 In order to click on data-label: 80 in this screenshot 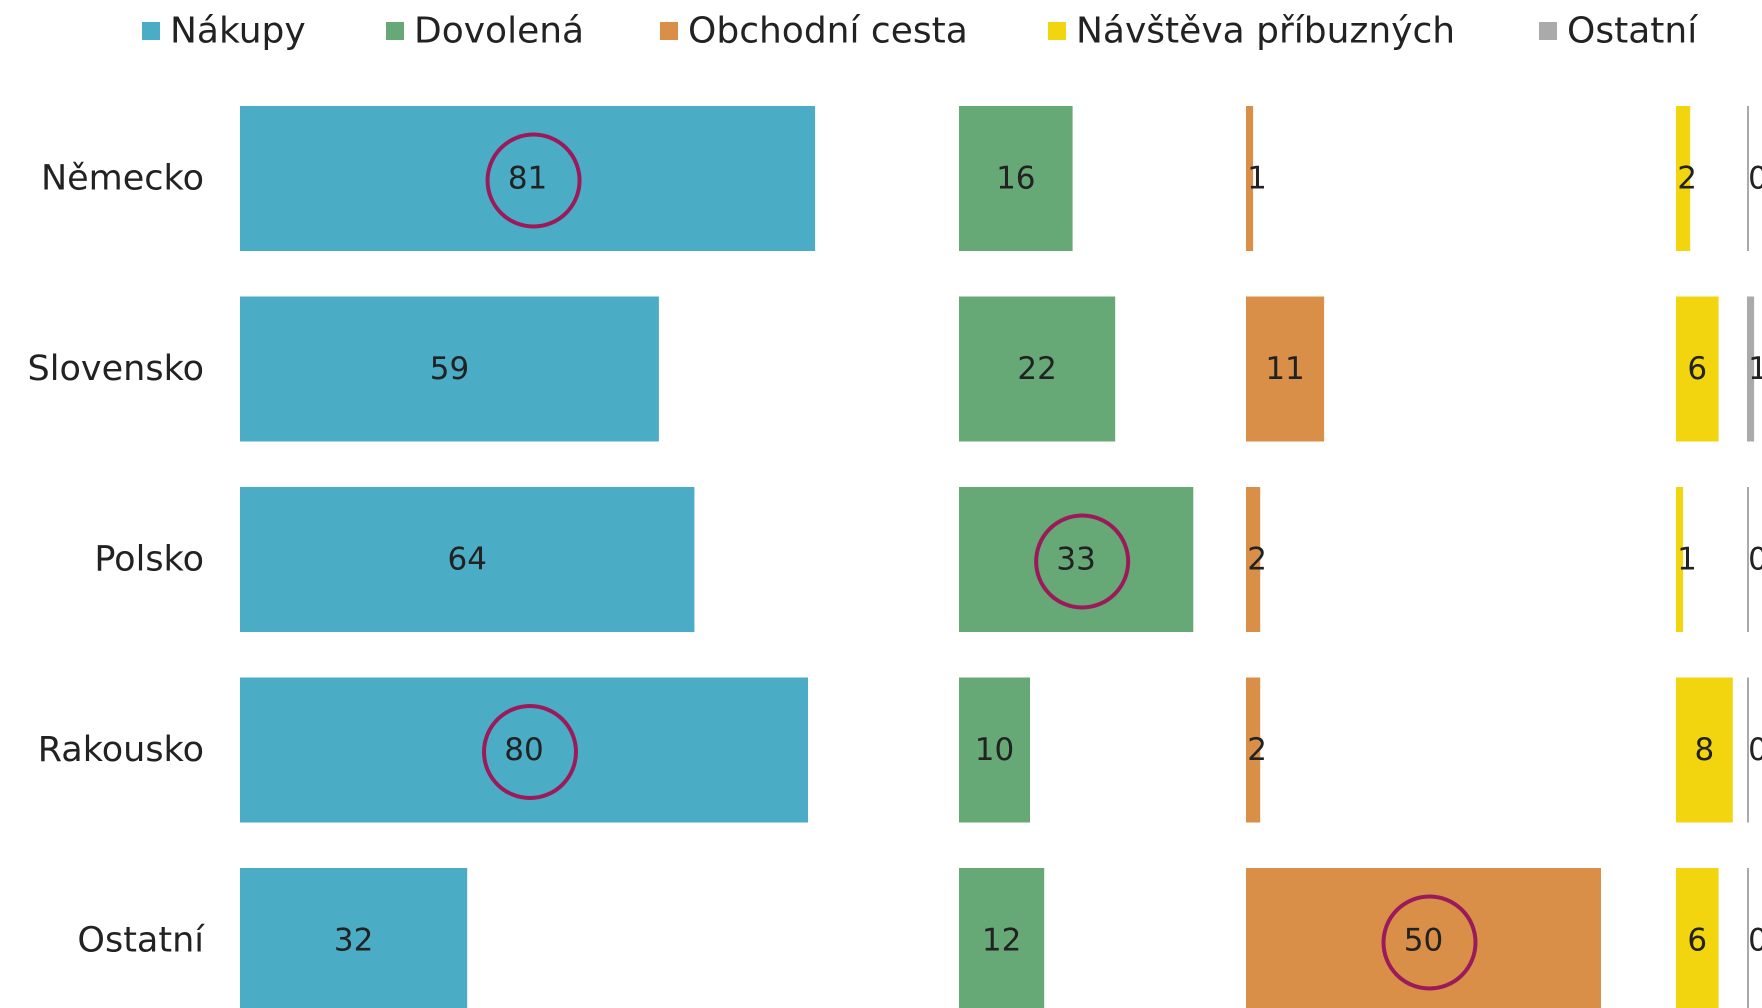, I will do `click(523, 750)`.